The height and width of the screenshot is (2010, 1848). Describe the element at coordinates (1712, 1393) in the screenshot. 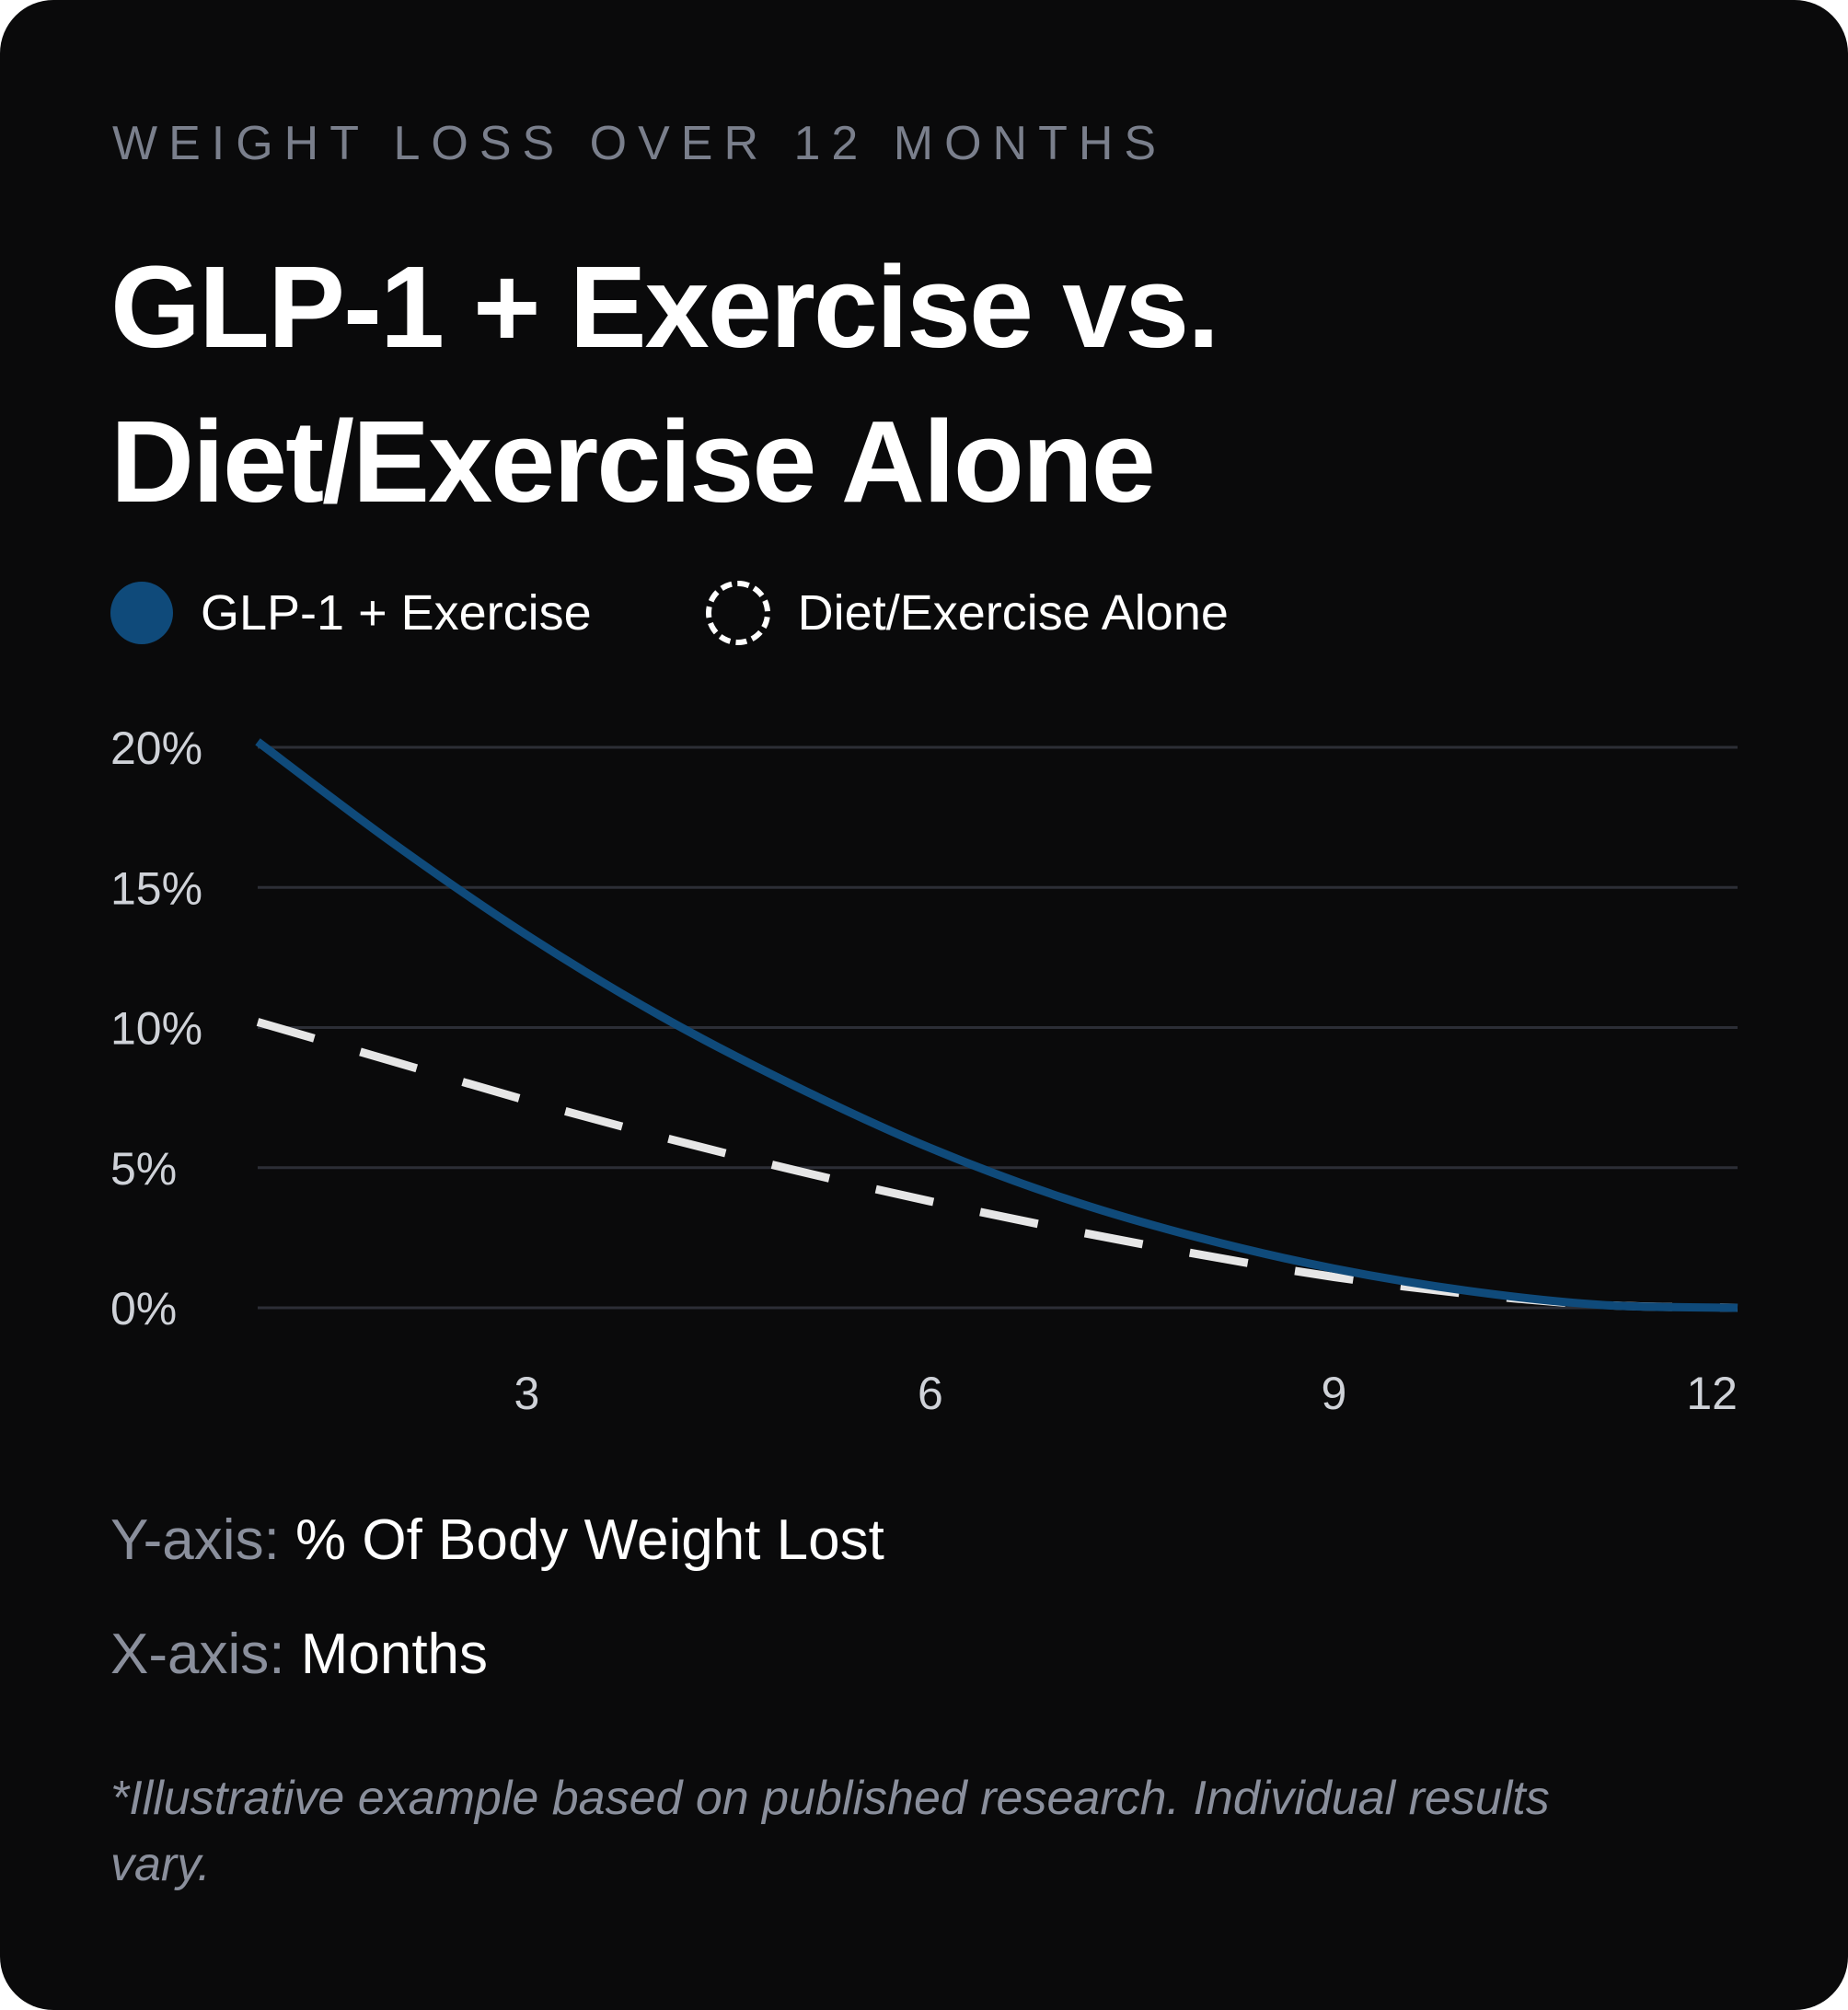

I see `x-tick-label: 12` at that location.